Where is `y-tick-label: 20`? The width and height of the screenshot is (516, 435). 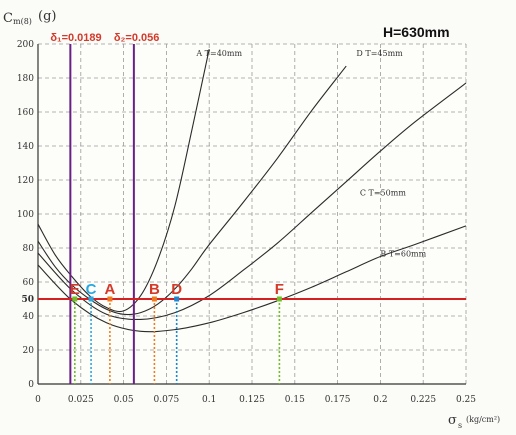 y-tick-label: 20 is located at coordinates (29, 351).